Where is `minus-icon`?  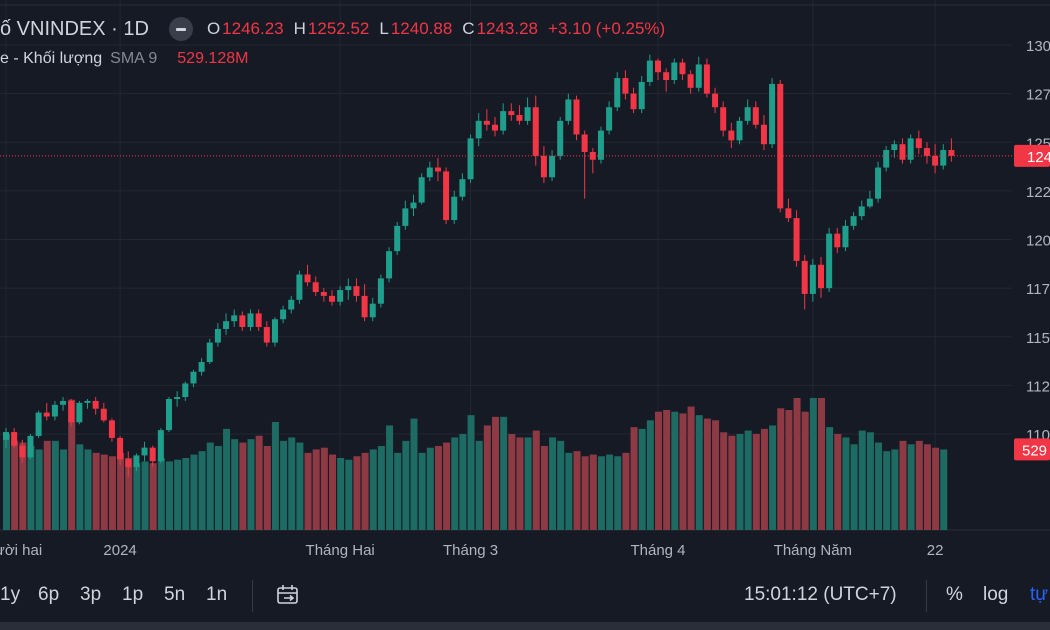
minus-icon is located at coordinates (180, 29).